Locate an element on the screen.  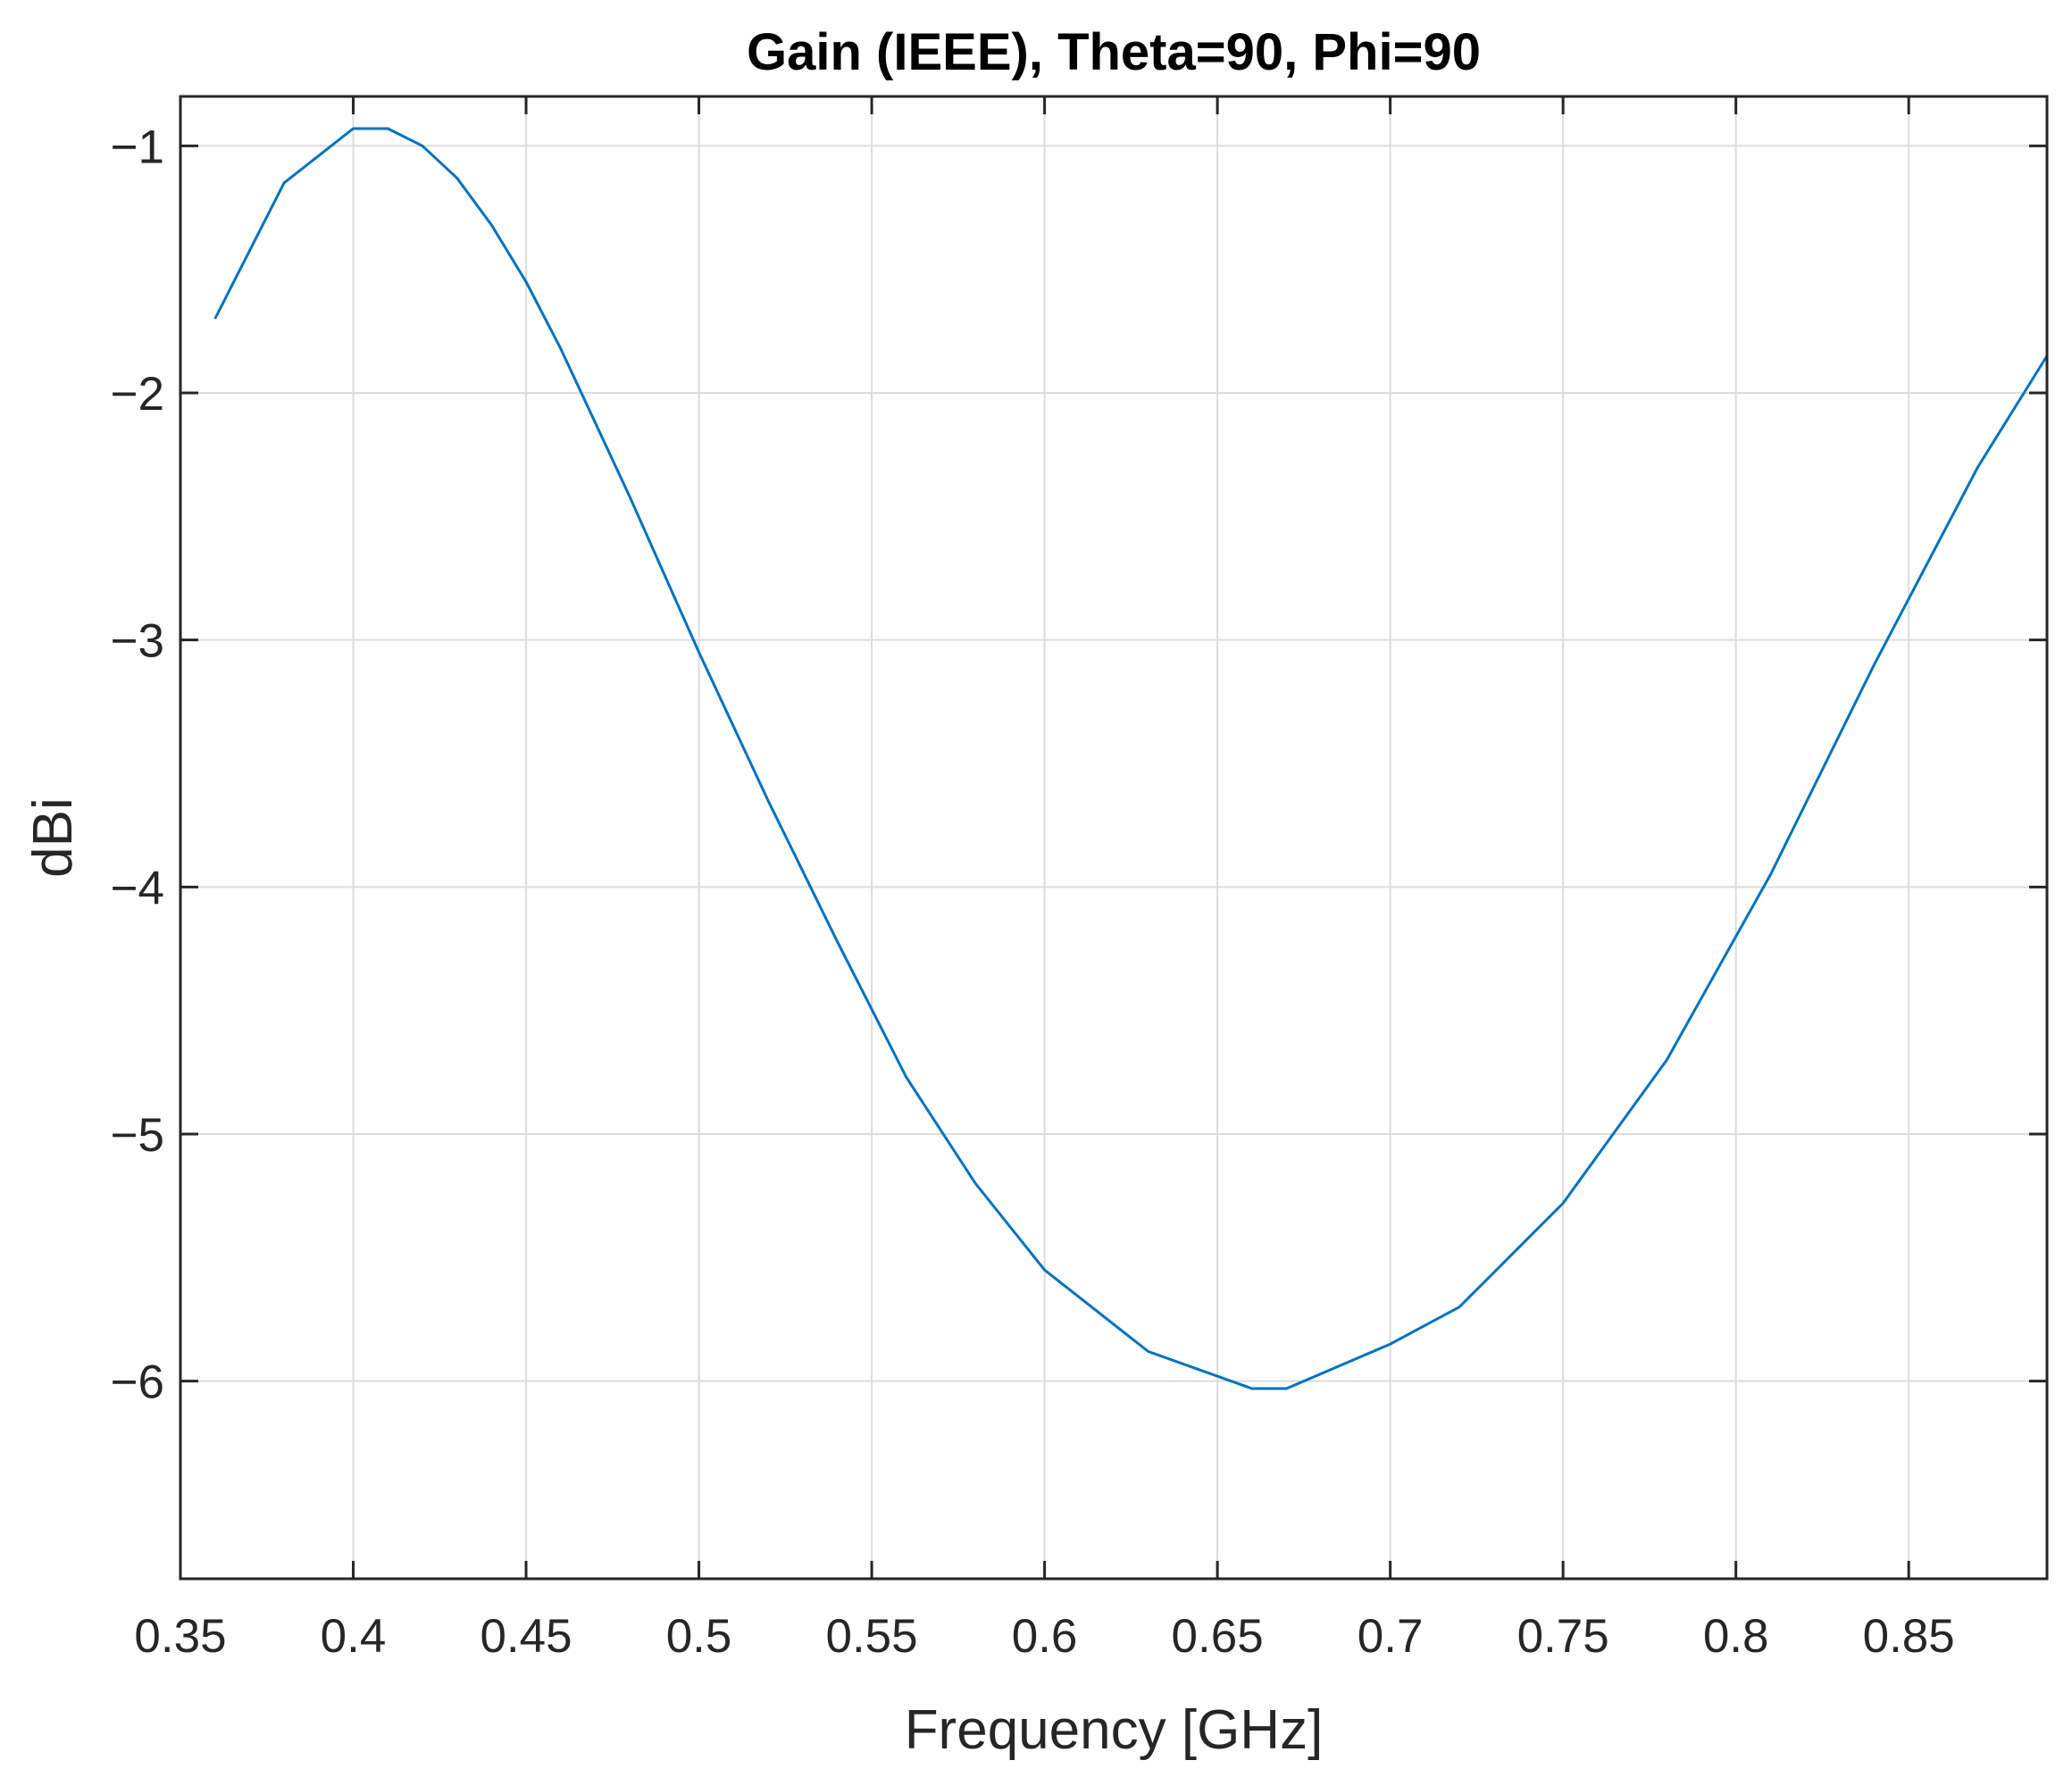
y-tick-label: −2 is located at coordinates (137, 394).